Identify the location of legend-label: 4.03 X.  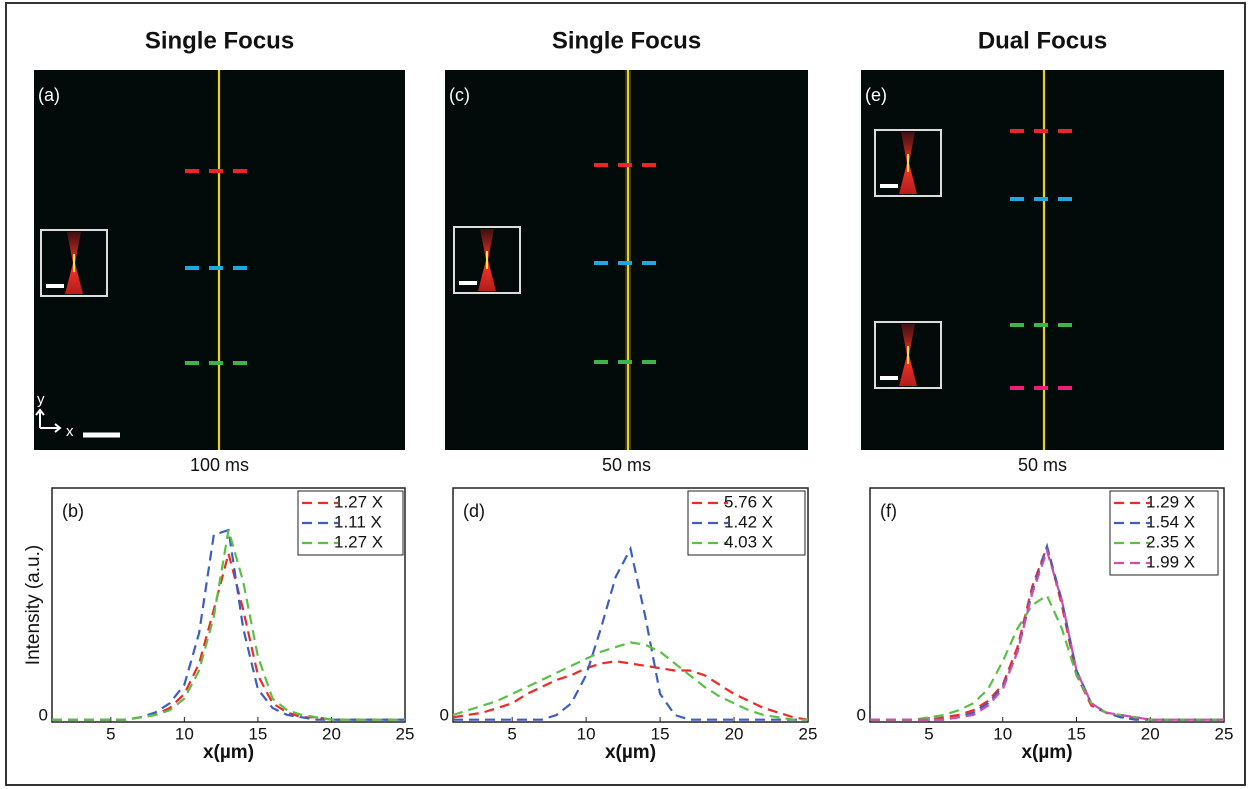
(748, 541).